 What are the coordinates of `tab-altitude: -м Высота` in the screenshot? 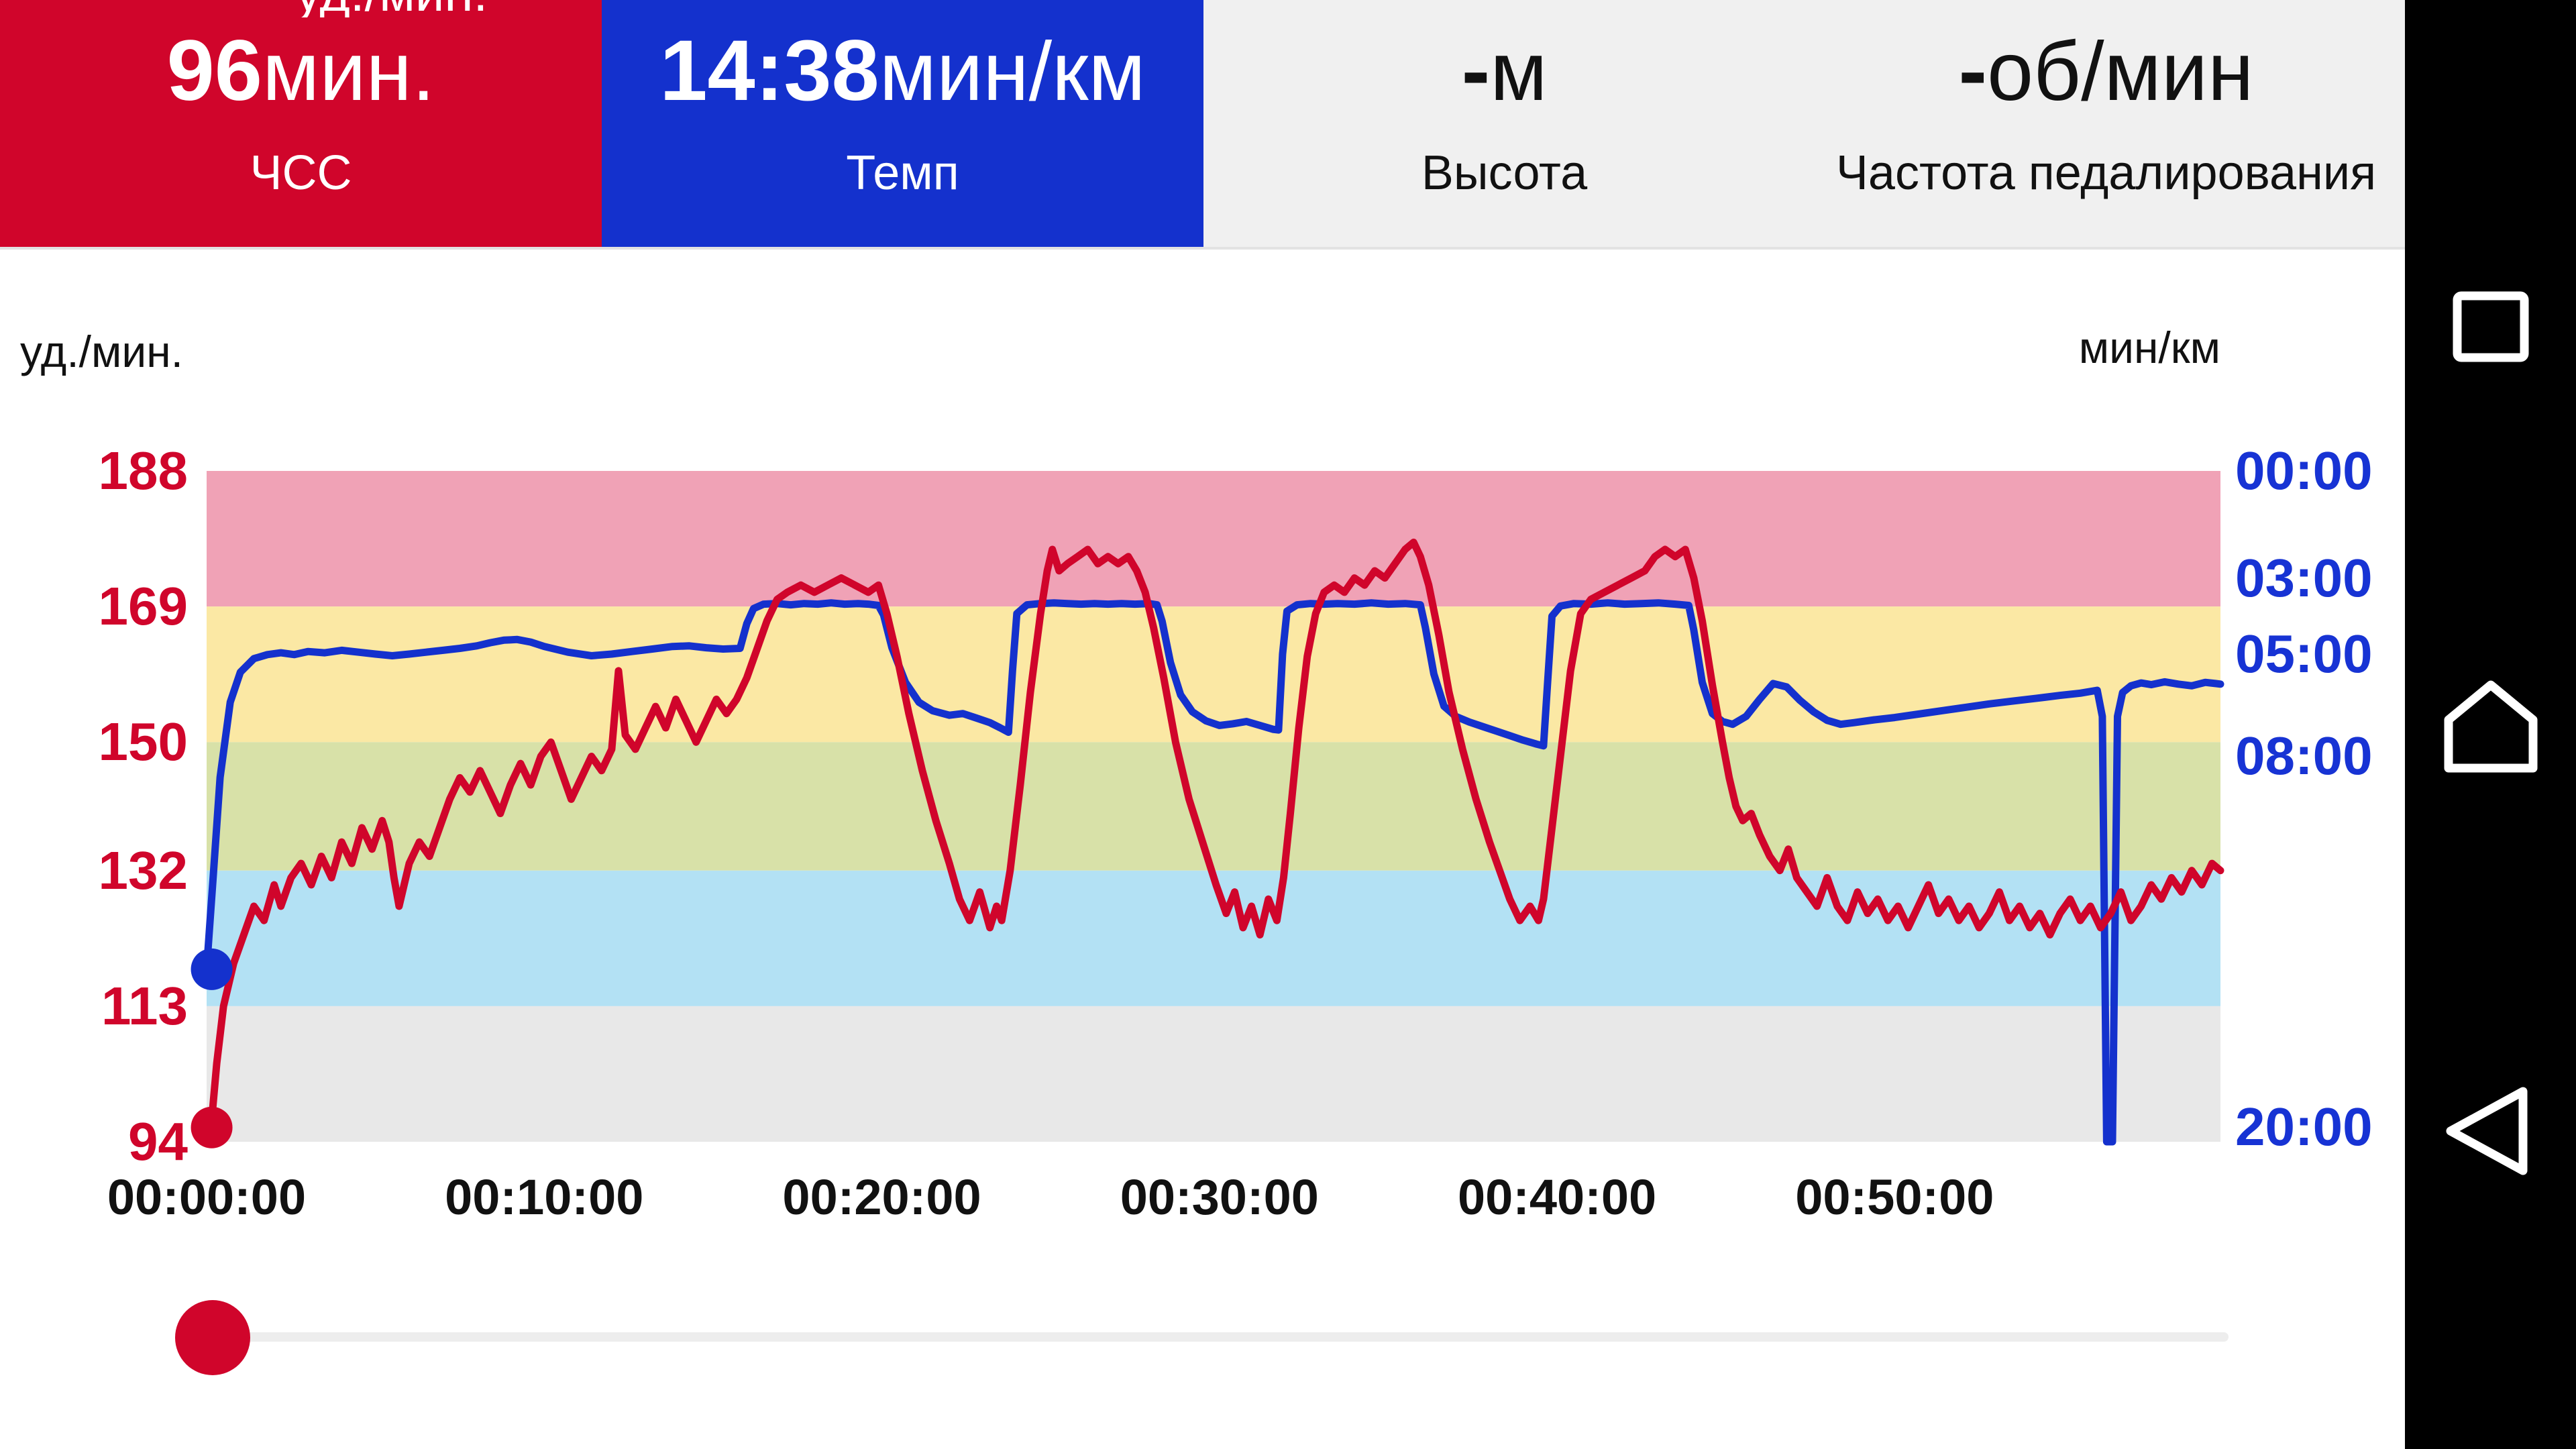 It's located at (1504, 123).